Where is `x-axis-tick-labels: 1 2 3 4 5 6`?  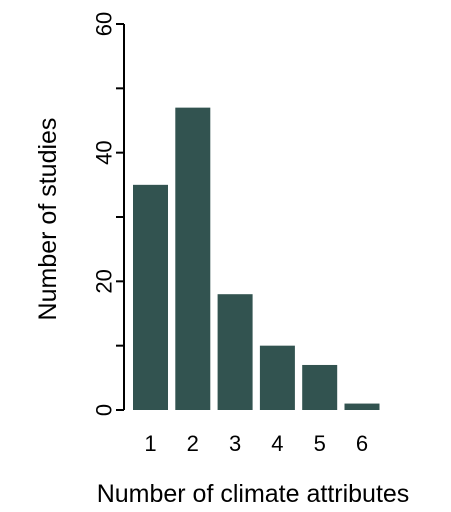 x-axis-tick-labels: 1 2 3 4 5 6 is located at coordinates (256, 443).